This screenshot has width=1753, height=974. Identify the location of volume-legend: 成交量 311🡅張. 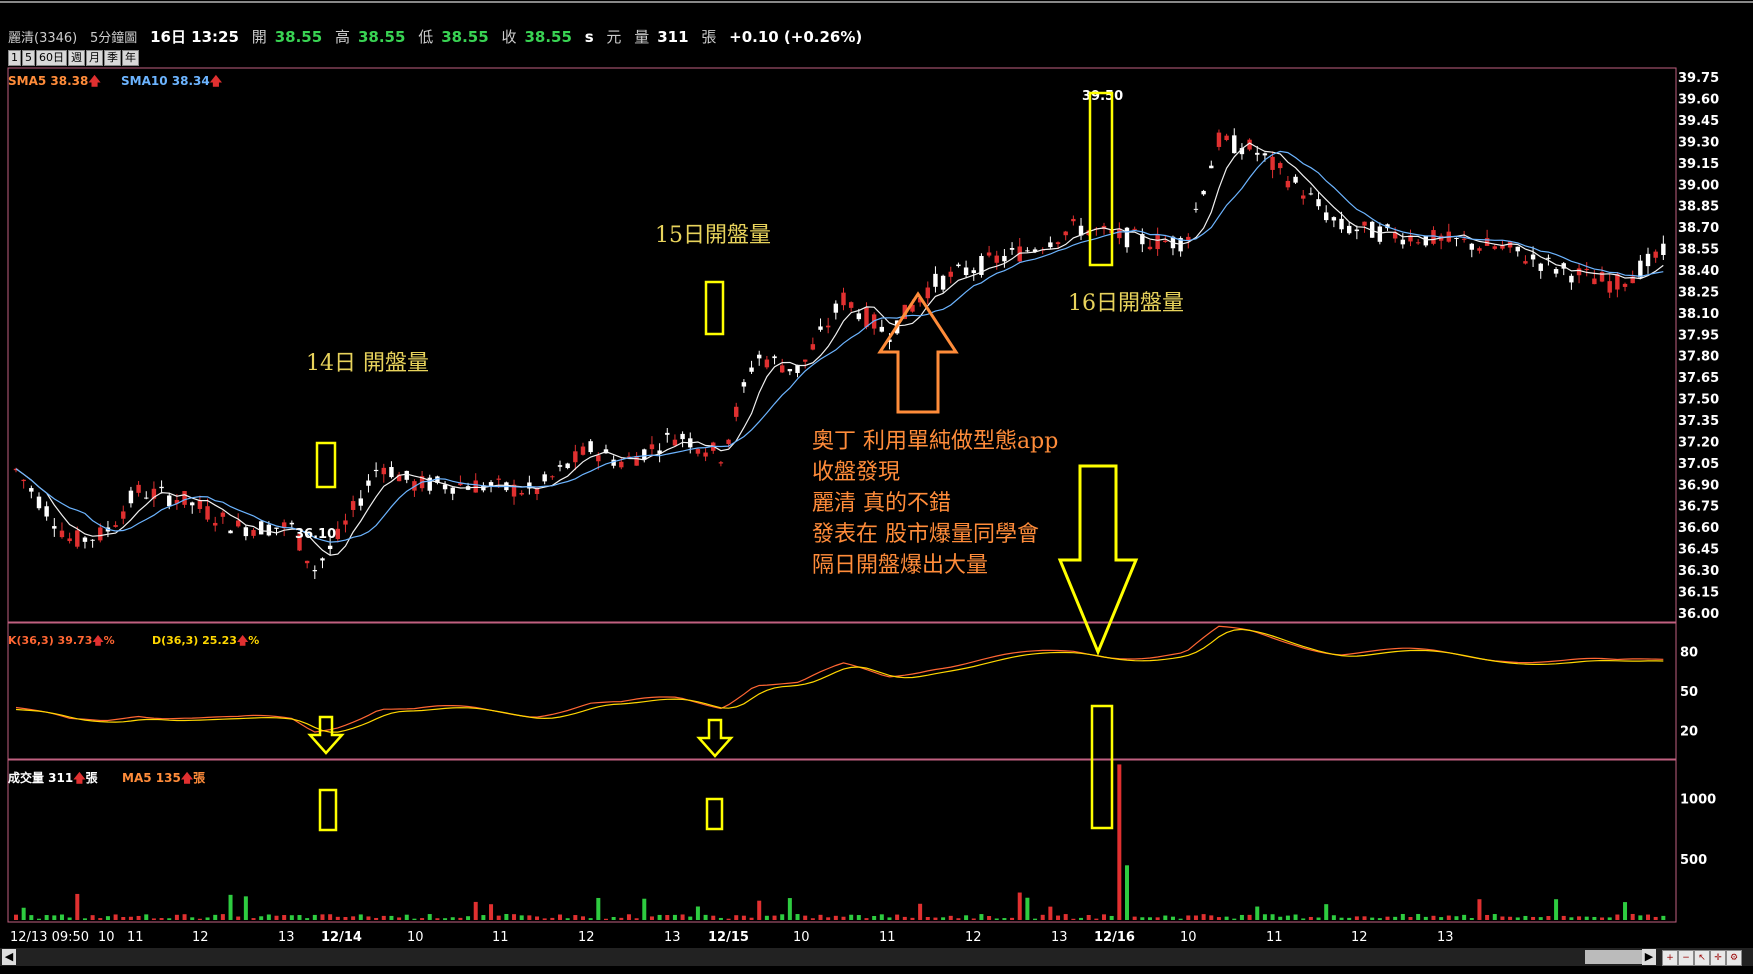
(53, 778).